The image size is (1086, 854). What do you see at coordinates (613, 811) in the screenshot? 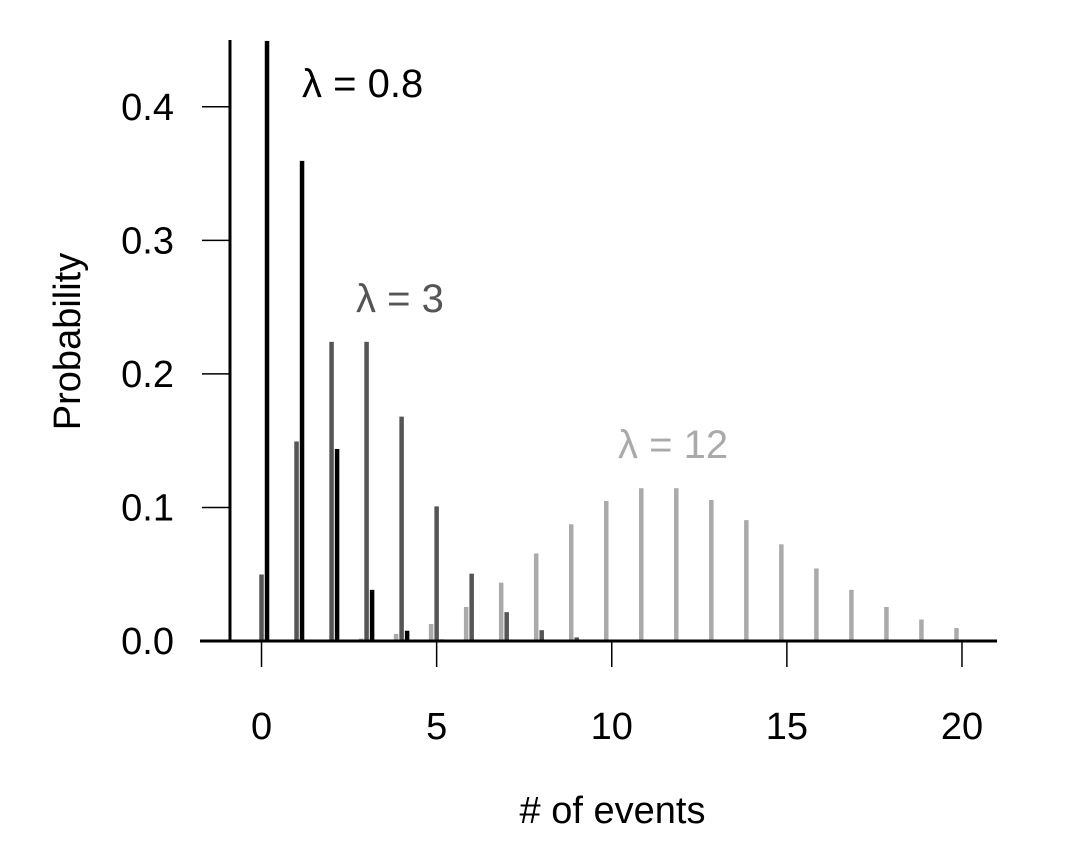
I see `x-axis-title: # of events` at bounding box center [613, 811].